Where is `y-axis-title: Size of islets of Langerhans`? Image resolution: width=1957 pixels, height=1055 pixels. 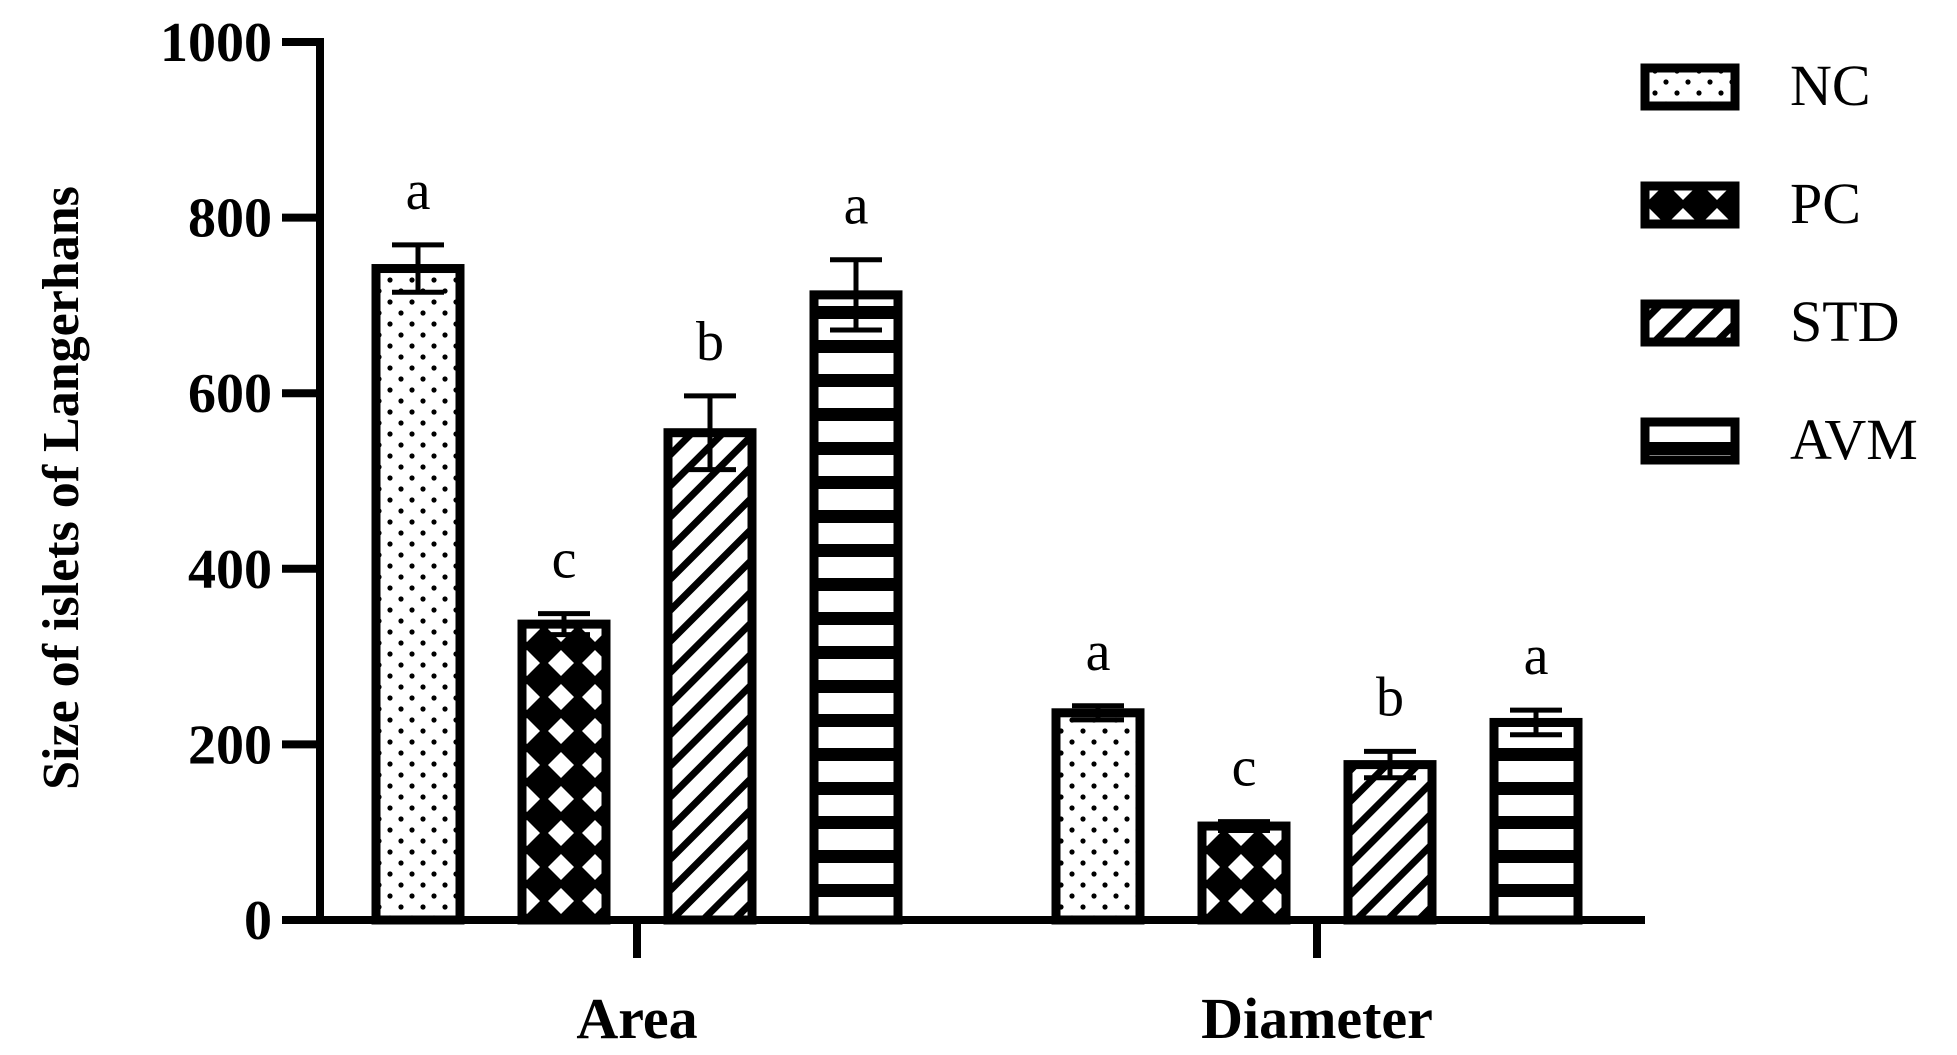
y-axis-title: Size of islets of Langerhans is located at coordinates (61, 488).